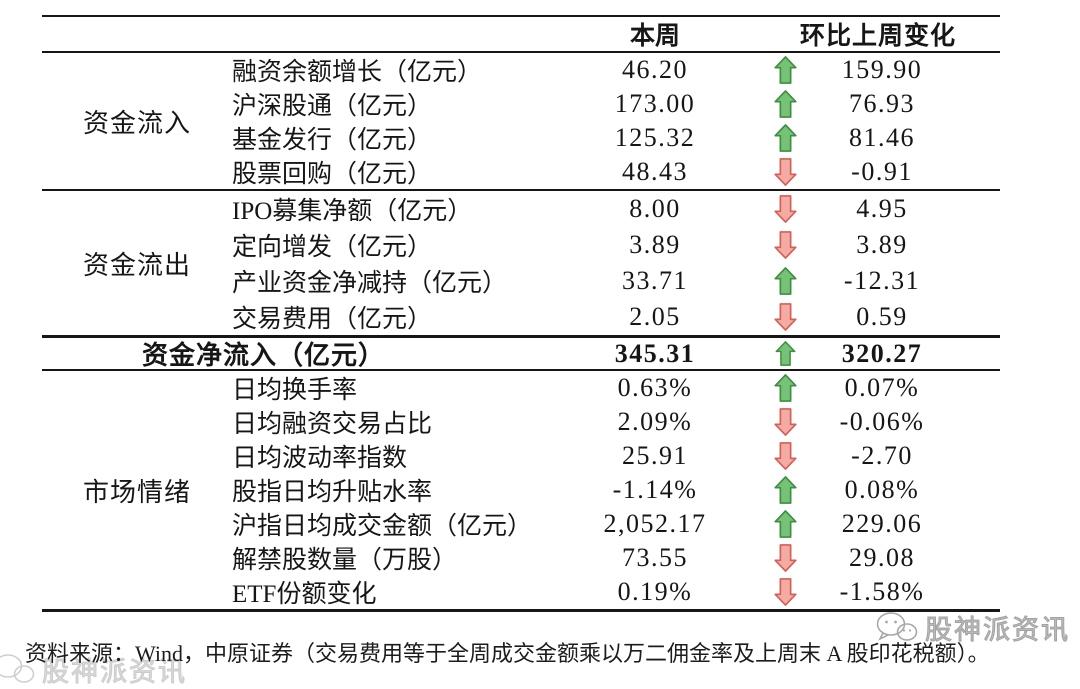  What do you see at coordinates (616, 592) in the screenshot?
I see `table-row: ETF份额变化 0.19% -1.58%` at bounding box center [616, 592].